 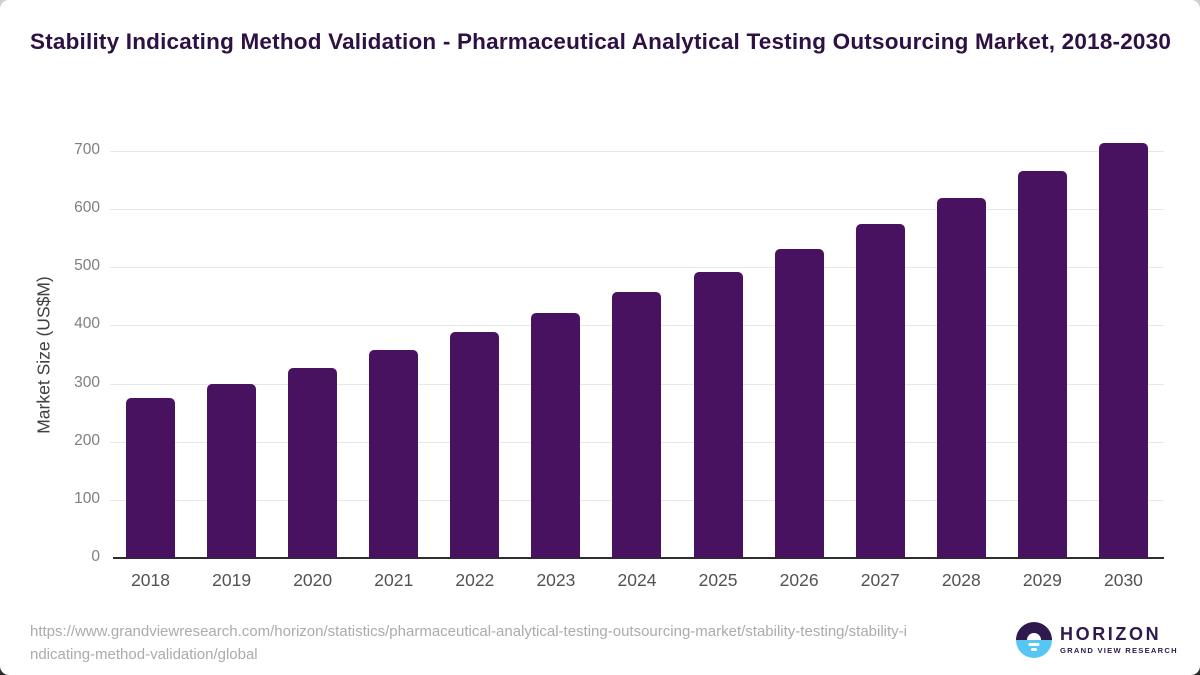 I want to click on y-tick-500: 500, so click(x=87, y=266).